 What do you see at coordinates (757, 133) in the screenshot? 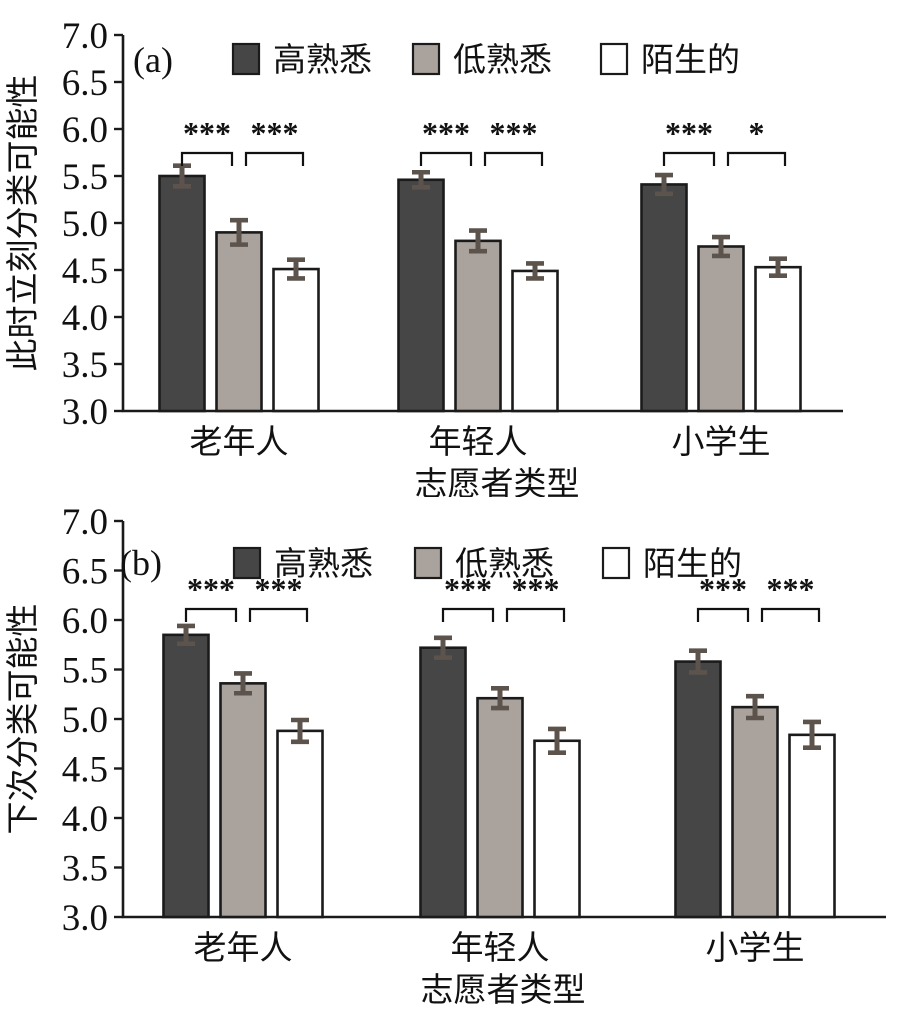
I see `sig-stars-pupil-1: *` at bounding box center [757, 133].